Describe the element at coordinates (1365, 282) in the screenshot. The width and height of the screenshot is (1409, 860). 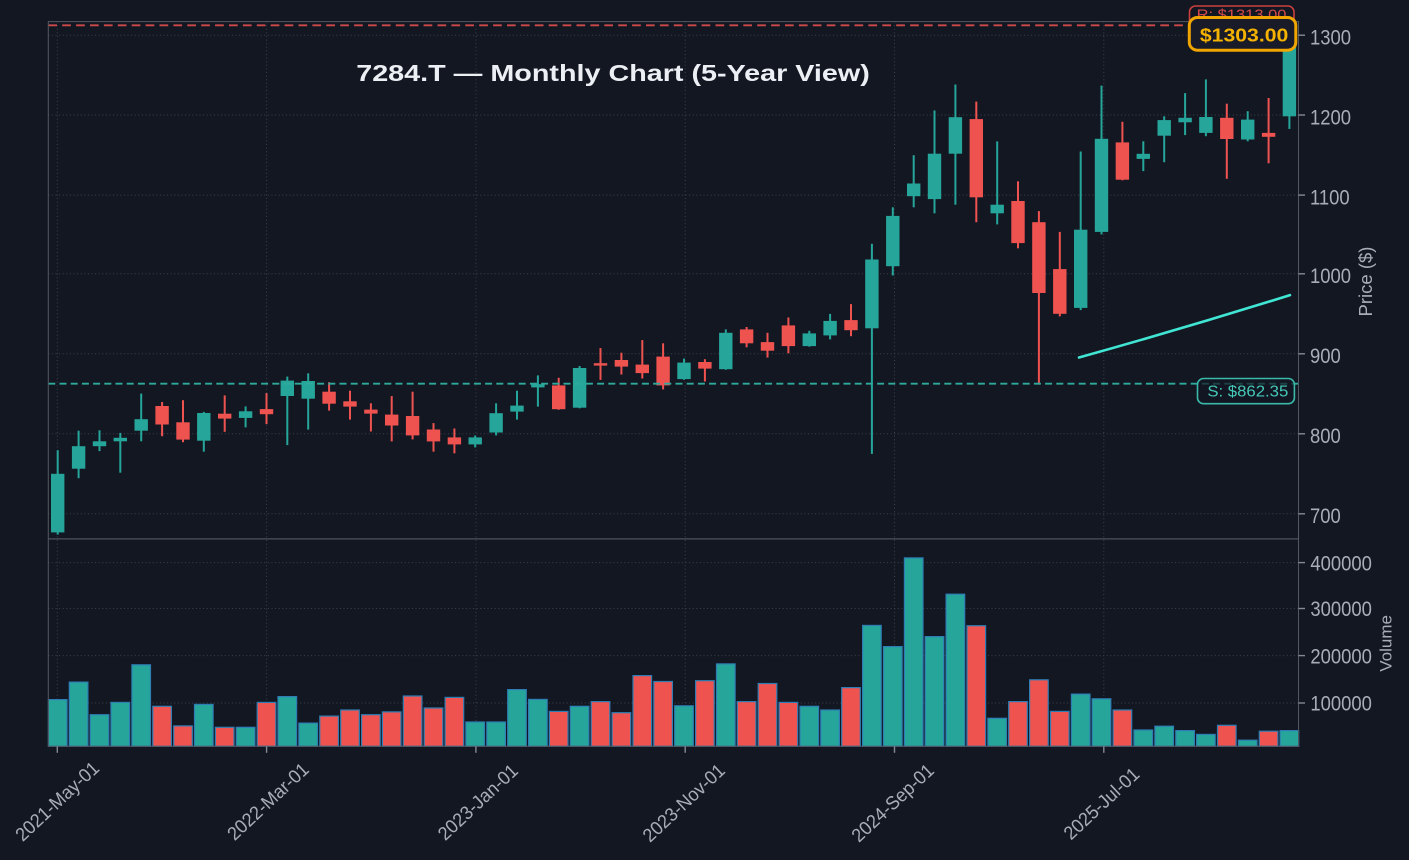
I see `svg-text: Price ($)` at that location.